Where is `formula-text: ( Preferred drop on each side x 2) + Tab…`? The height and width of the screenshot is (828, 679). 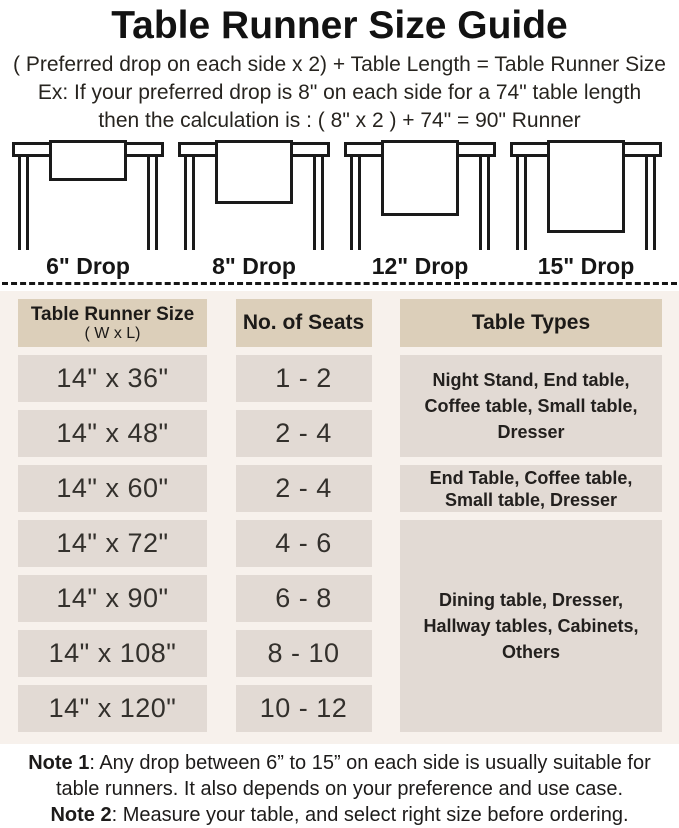 formula-text: ( Preferred drop on each side x 2) + Tab… is located at coordinates (339, 64).